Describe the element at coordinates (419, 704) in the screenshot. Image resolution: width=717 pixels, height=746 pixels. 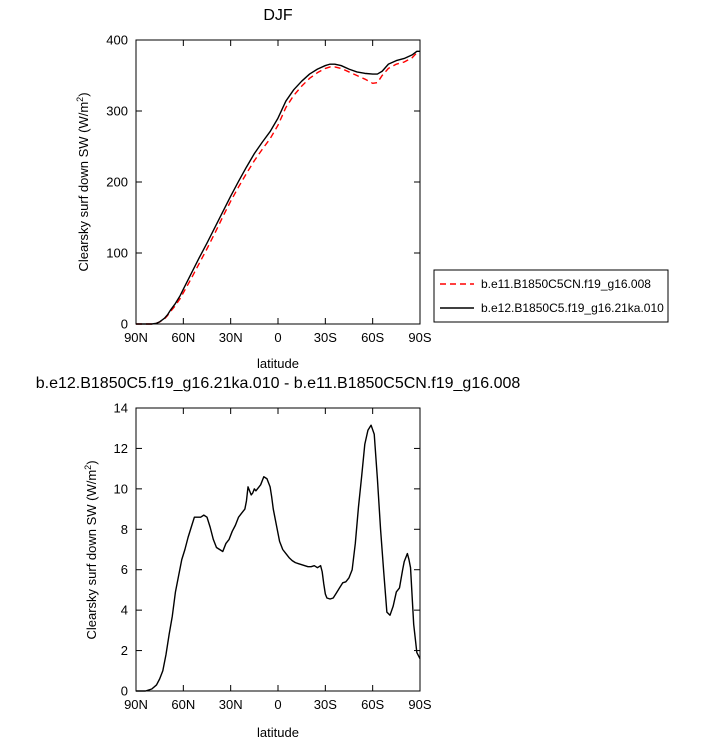
I see `bottom-x-tick-label: 90S` at that location.